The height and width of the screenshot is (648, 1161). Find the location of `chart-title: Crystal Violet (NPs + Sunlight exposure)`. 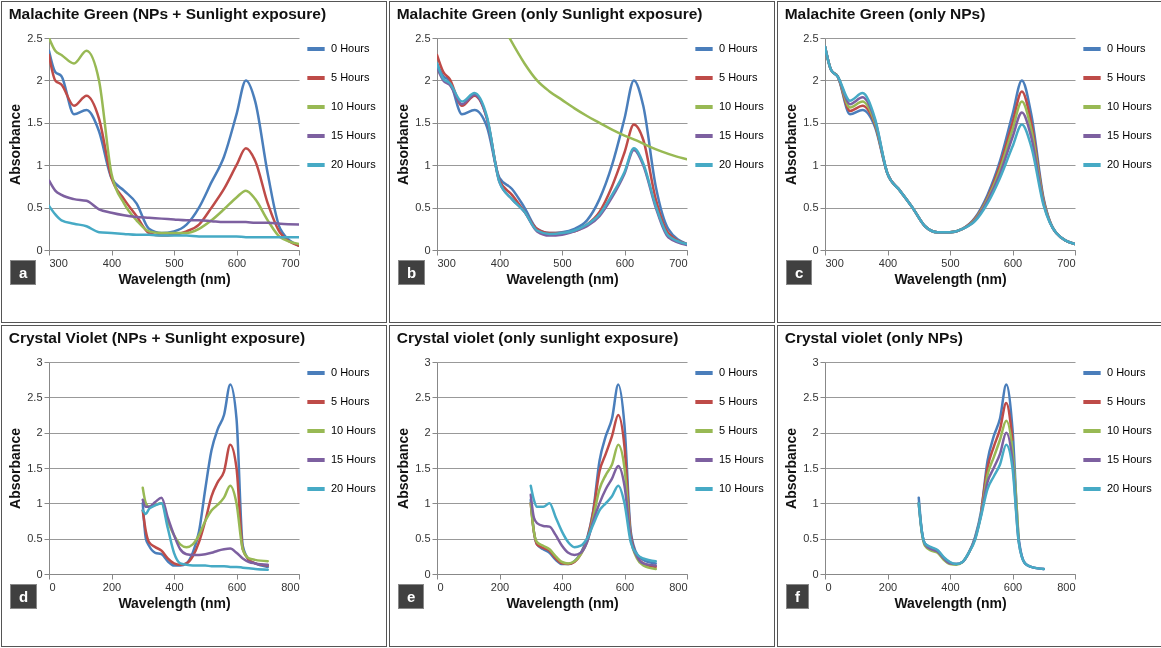

chart-title: Crystal Violet (NPs + Sunlight exposure) is located at coordinates (157, 337).